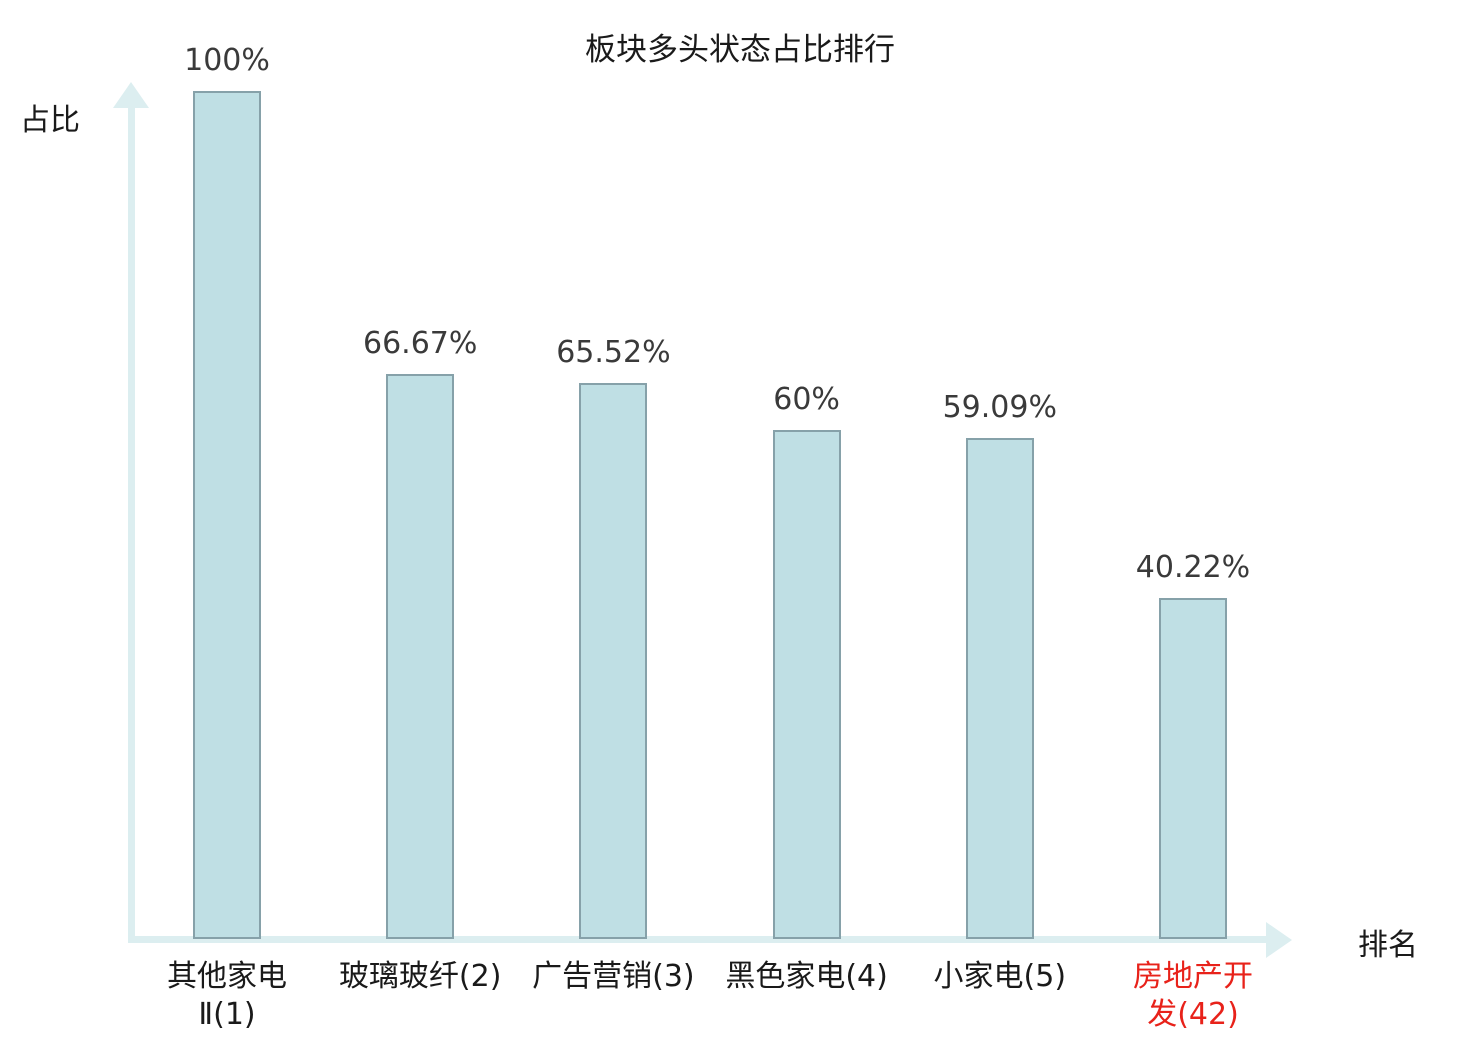 This screenshot has height=1040, width=1480. I want to click on bar-value-label: 40.22%, so click(1193, 567).